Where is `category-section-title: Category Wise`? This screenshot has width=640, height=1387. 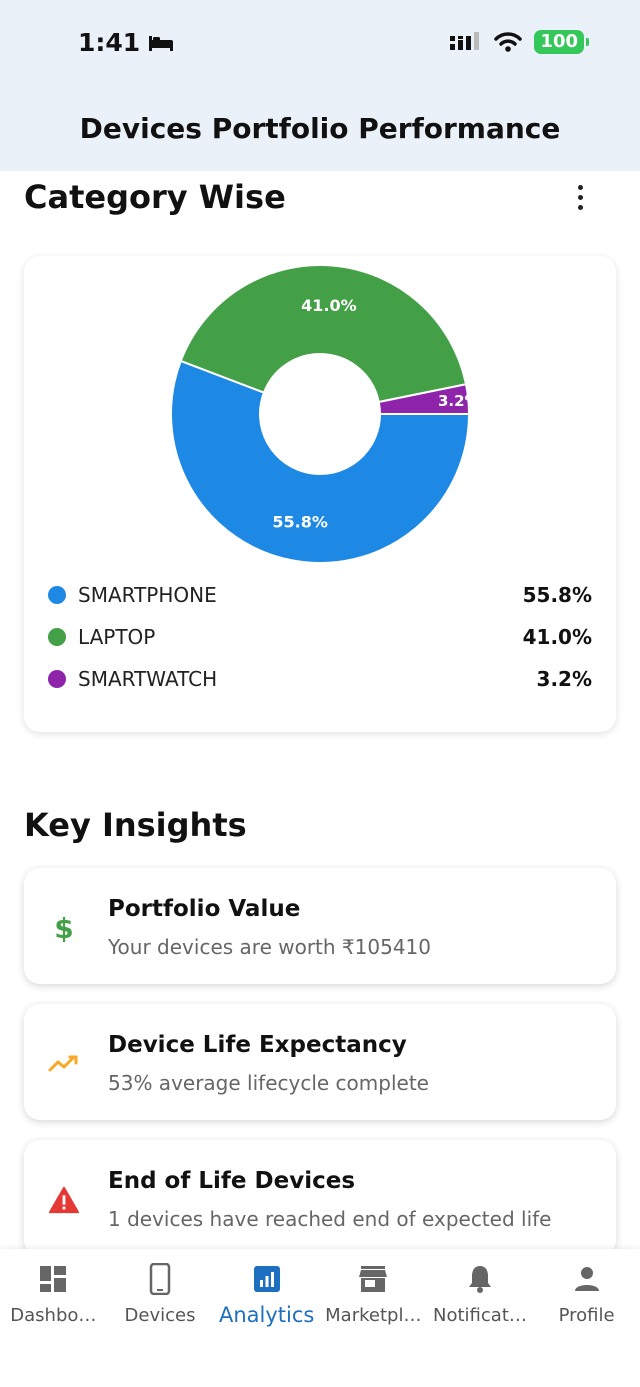
category-section-title: Category Wise is located at coordinates (155, 197).